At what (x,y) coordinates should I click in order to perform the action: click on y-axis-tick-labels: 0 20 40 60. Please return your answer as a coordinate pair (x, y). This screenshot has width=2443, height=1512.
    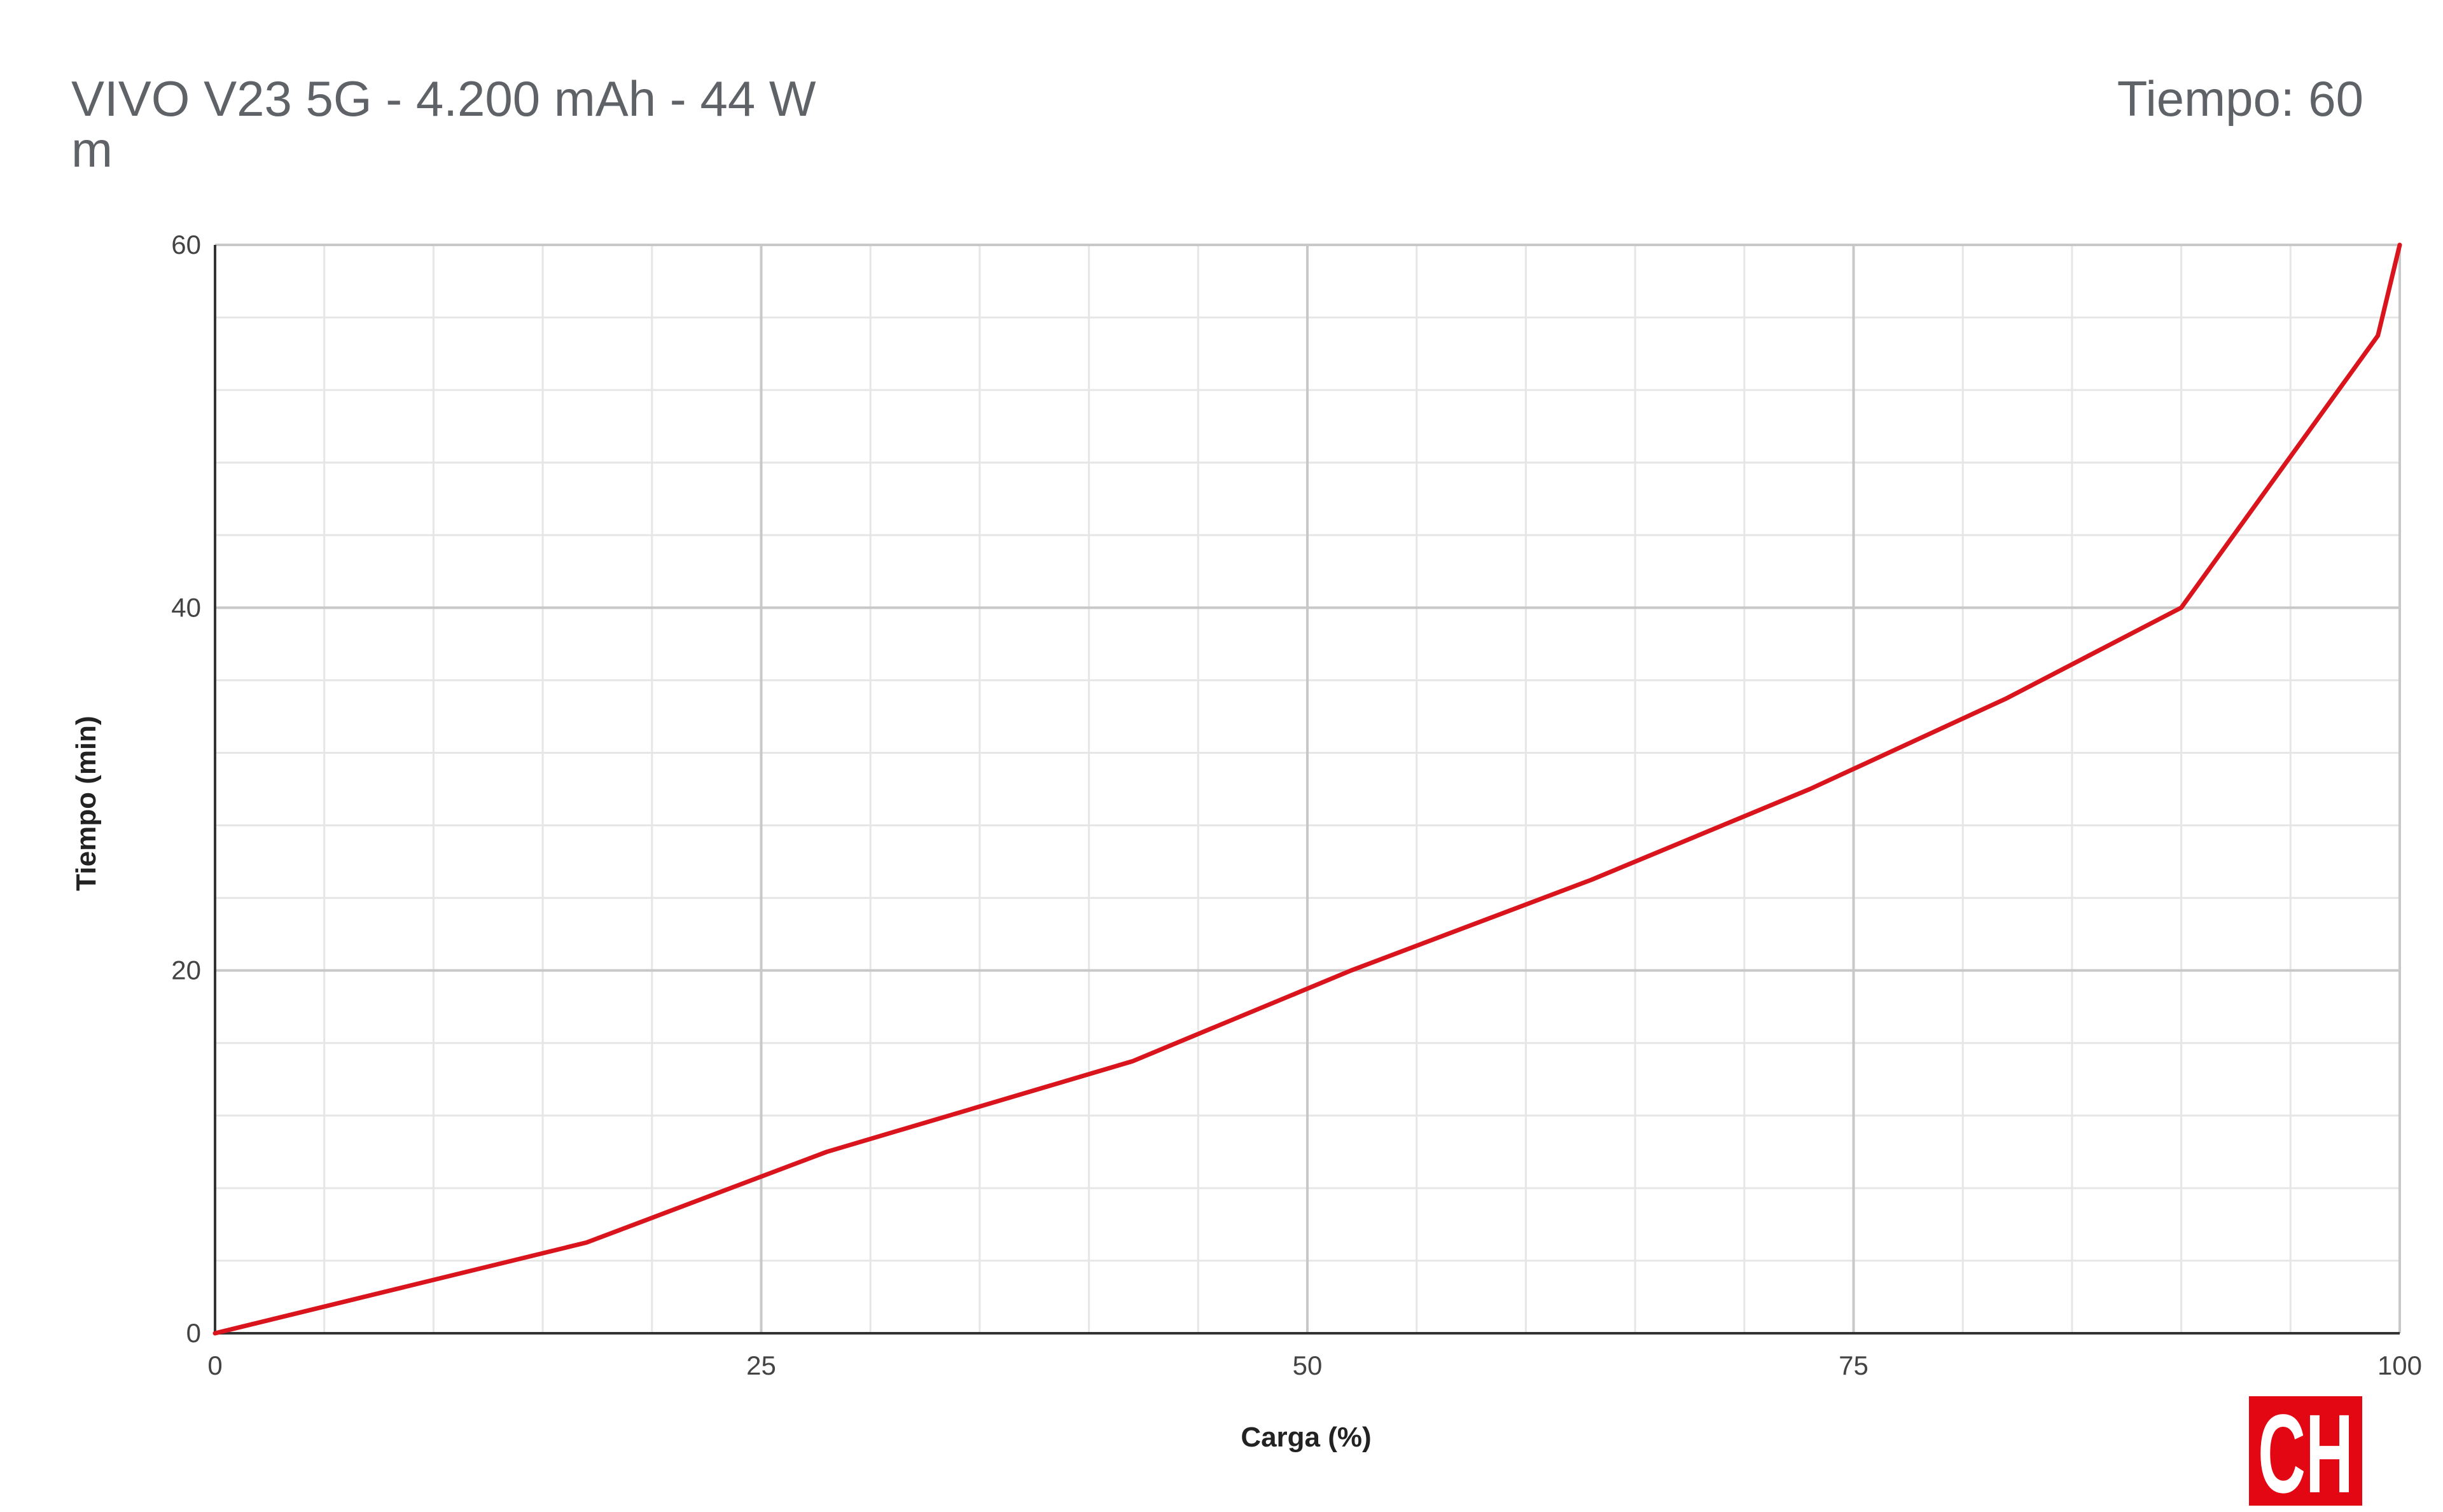
    Looking at the image, I should click on (186, 789).